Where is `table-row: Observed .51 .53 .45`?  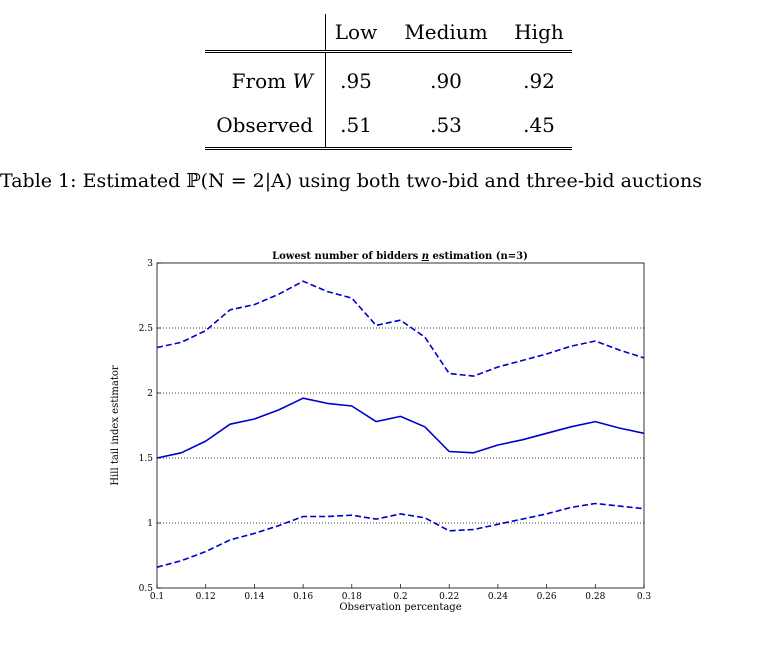 table-row: Observed .51 .53 .45 is located at coordinates (388, 126).